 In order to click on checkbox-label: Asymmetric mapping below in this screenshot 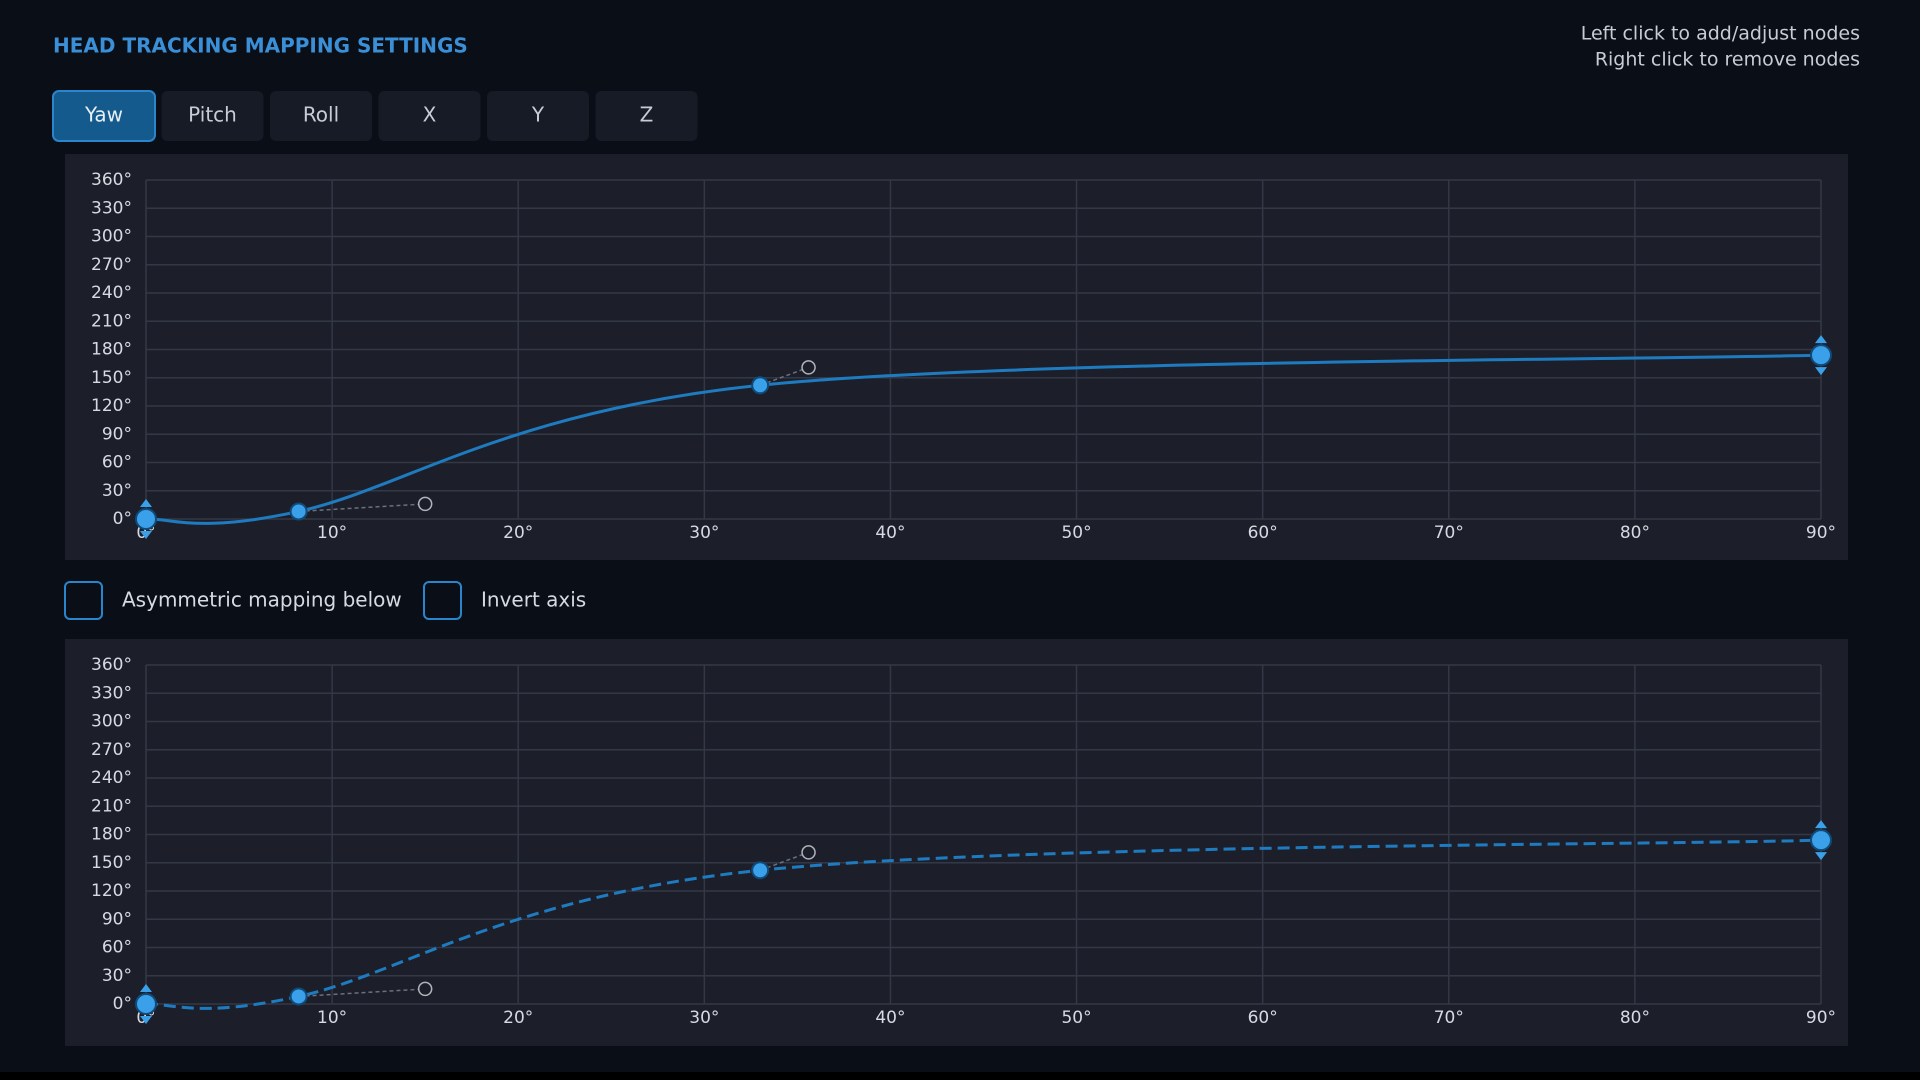, I will do `click(262, 600)`.